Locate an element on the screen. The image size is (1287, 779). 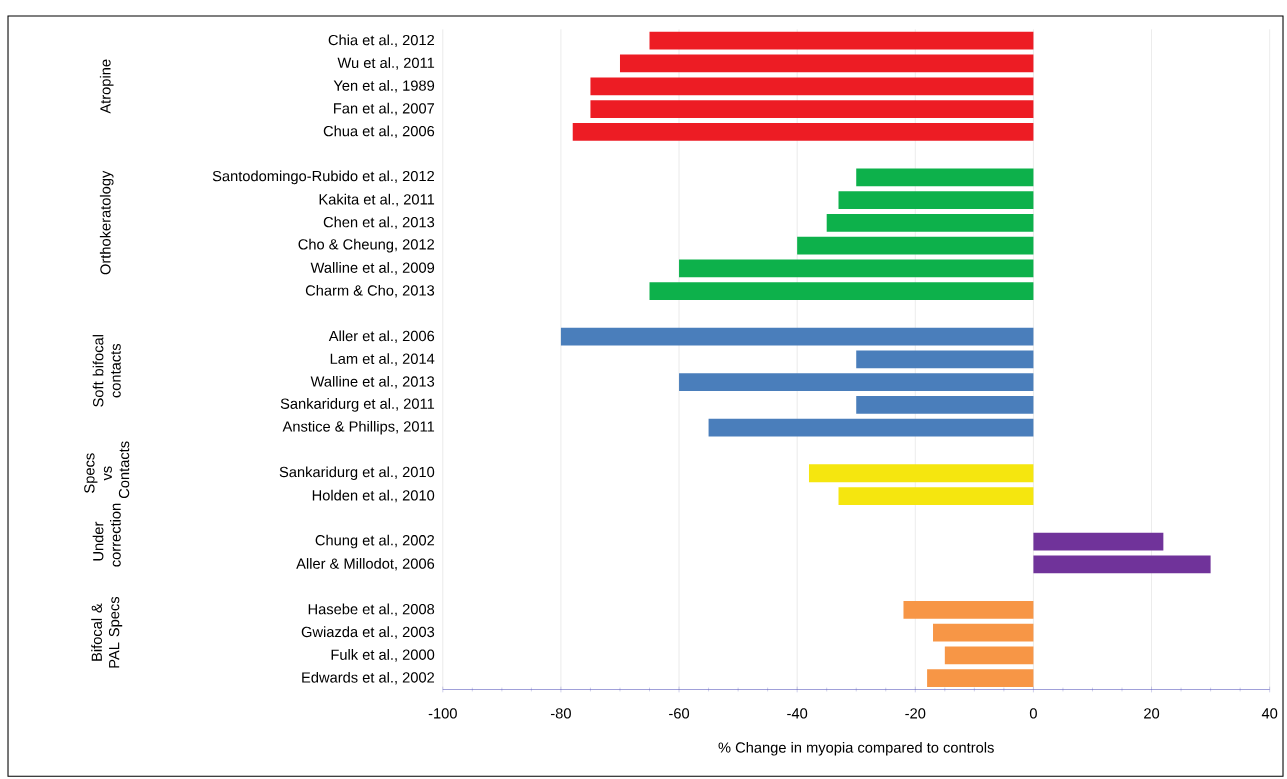
y-tick-label: Cho & Cheung, 2012 is located at coordinates (366, 245).